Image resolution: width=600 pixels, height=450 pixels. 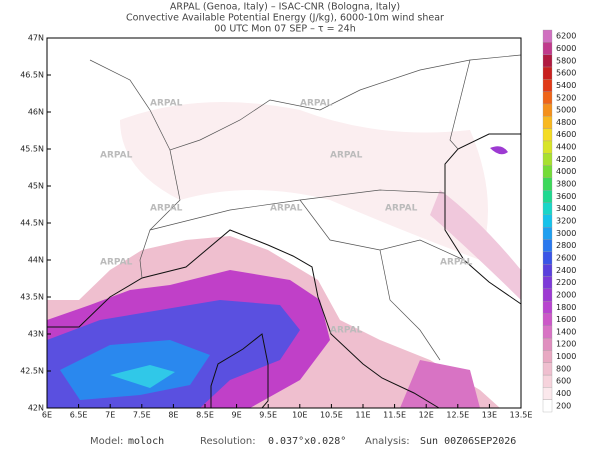 What do you see at coordinates (475, 245) in the screenshot?
I see `field-band` at bounding box center [475, 245].